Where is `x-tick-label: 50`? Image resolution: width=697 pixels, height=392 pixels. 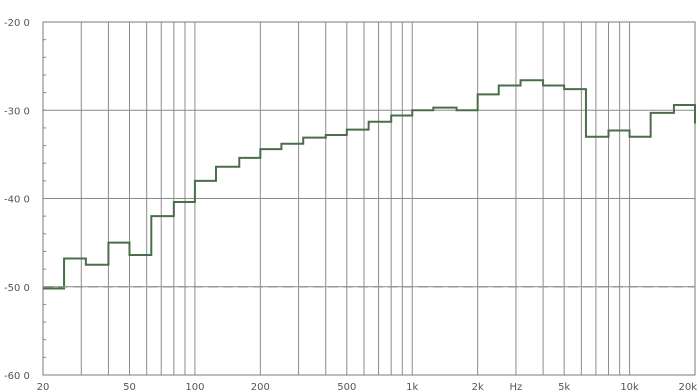
x-tick-label: 50 is located at coordinates (129, 387).